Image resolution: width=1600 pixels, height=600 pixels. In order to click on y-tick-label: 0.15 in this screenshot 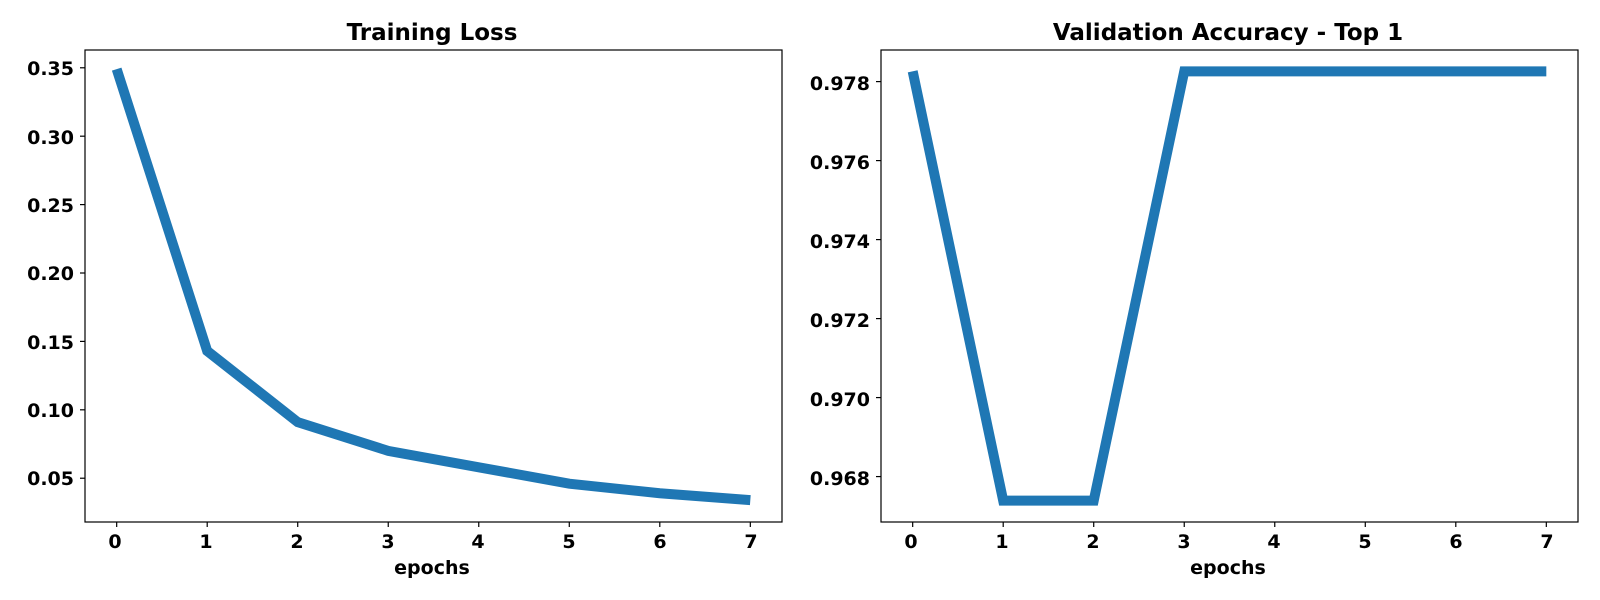, I will do `click(50, 343)`.